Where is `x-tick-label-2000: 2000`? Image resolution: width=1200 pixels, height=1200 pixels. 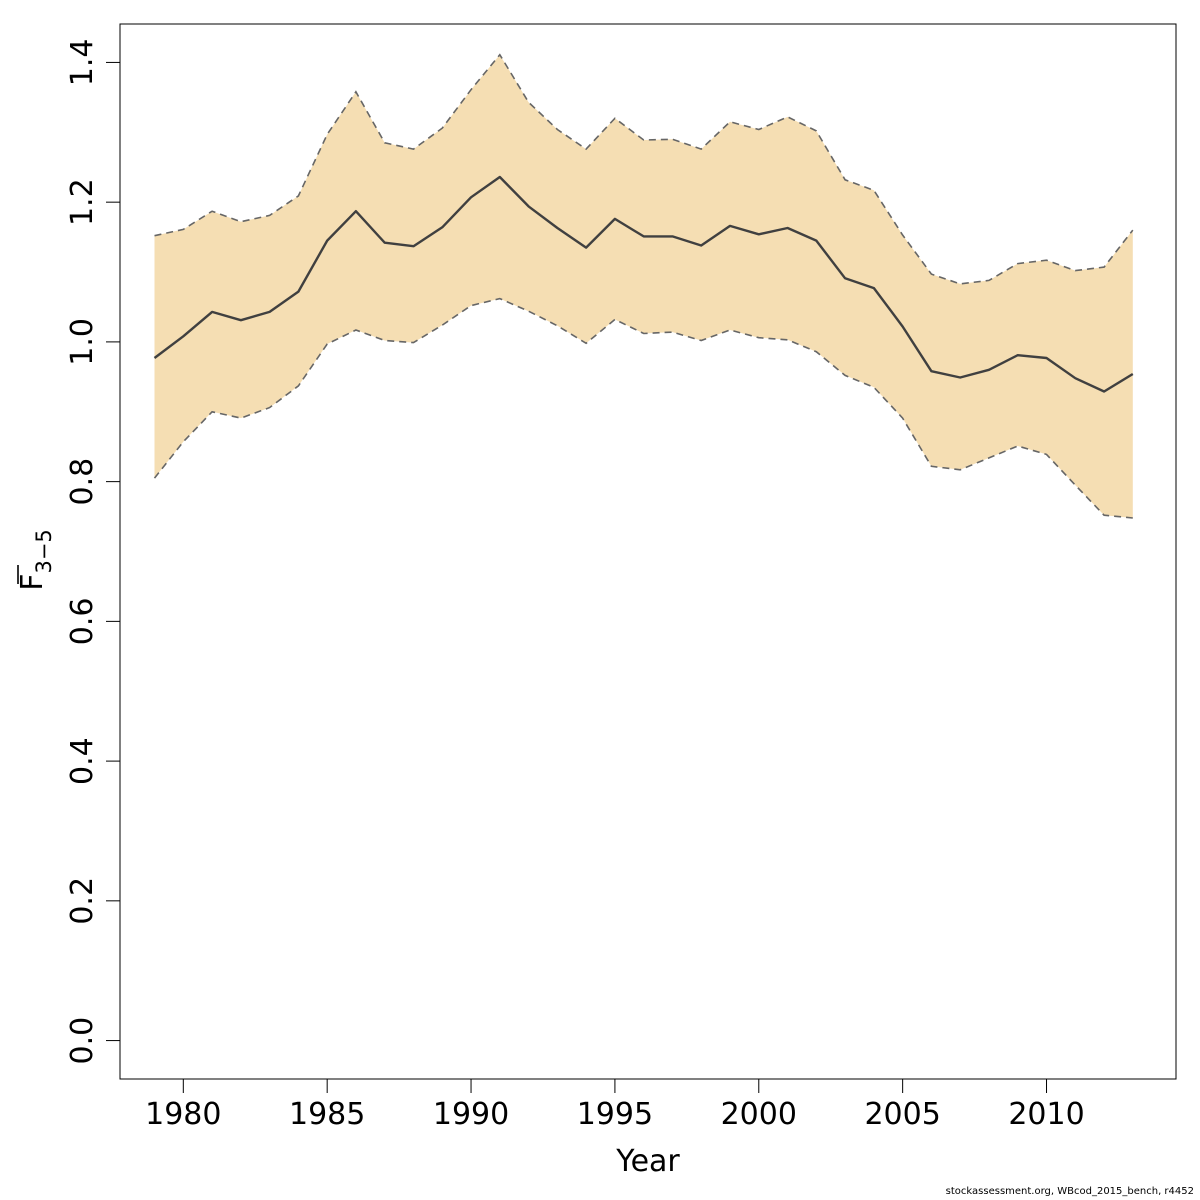 x-tick-label-2000: 2000 is located at coordinates (759, 1114).